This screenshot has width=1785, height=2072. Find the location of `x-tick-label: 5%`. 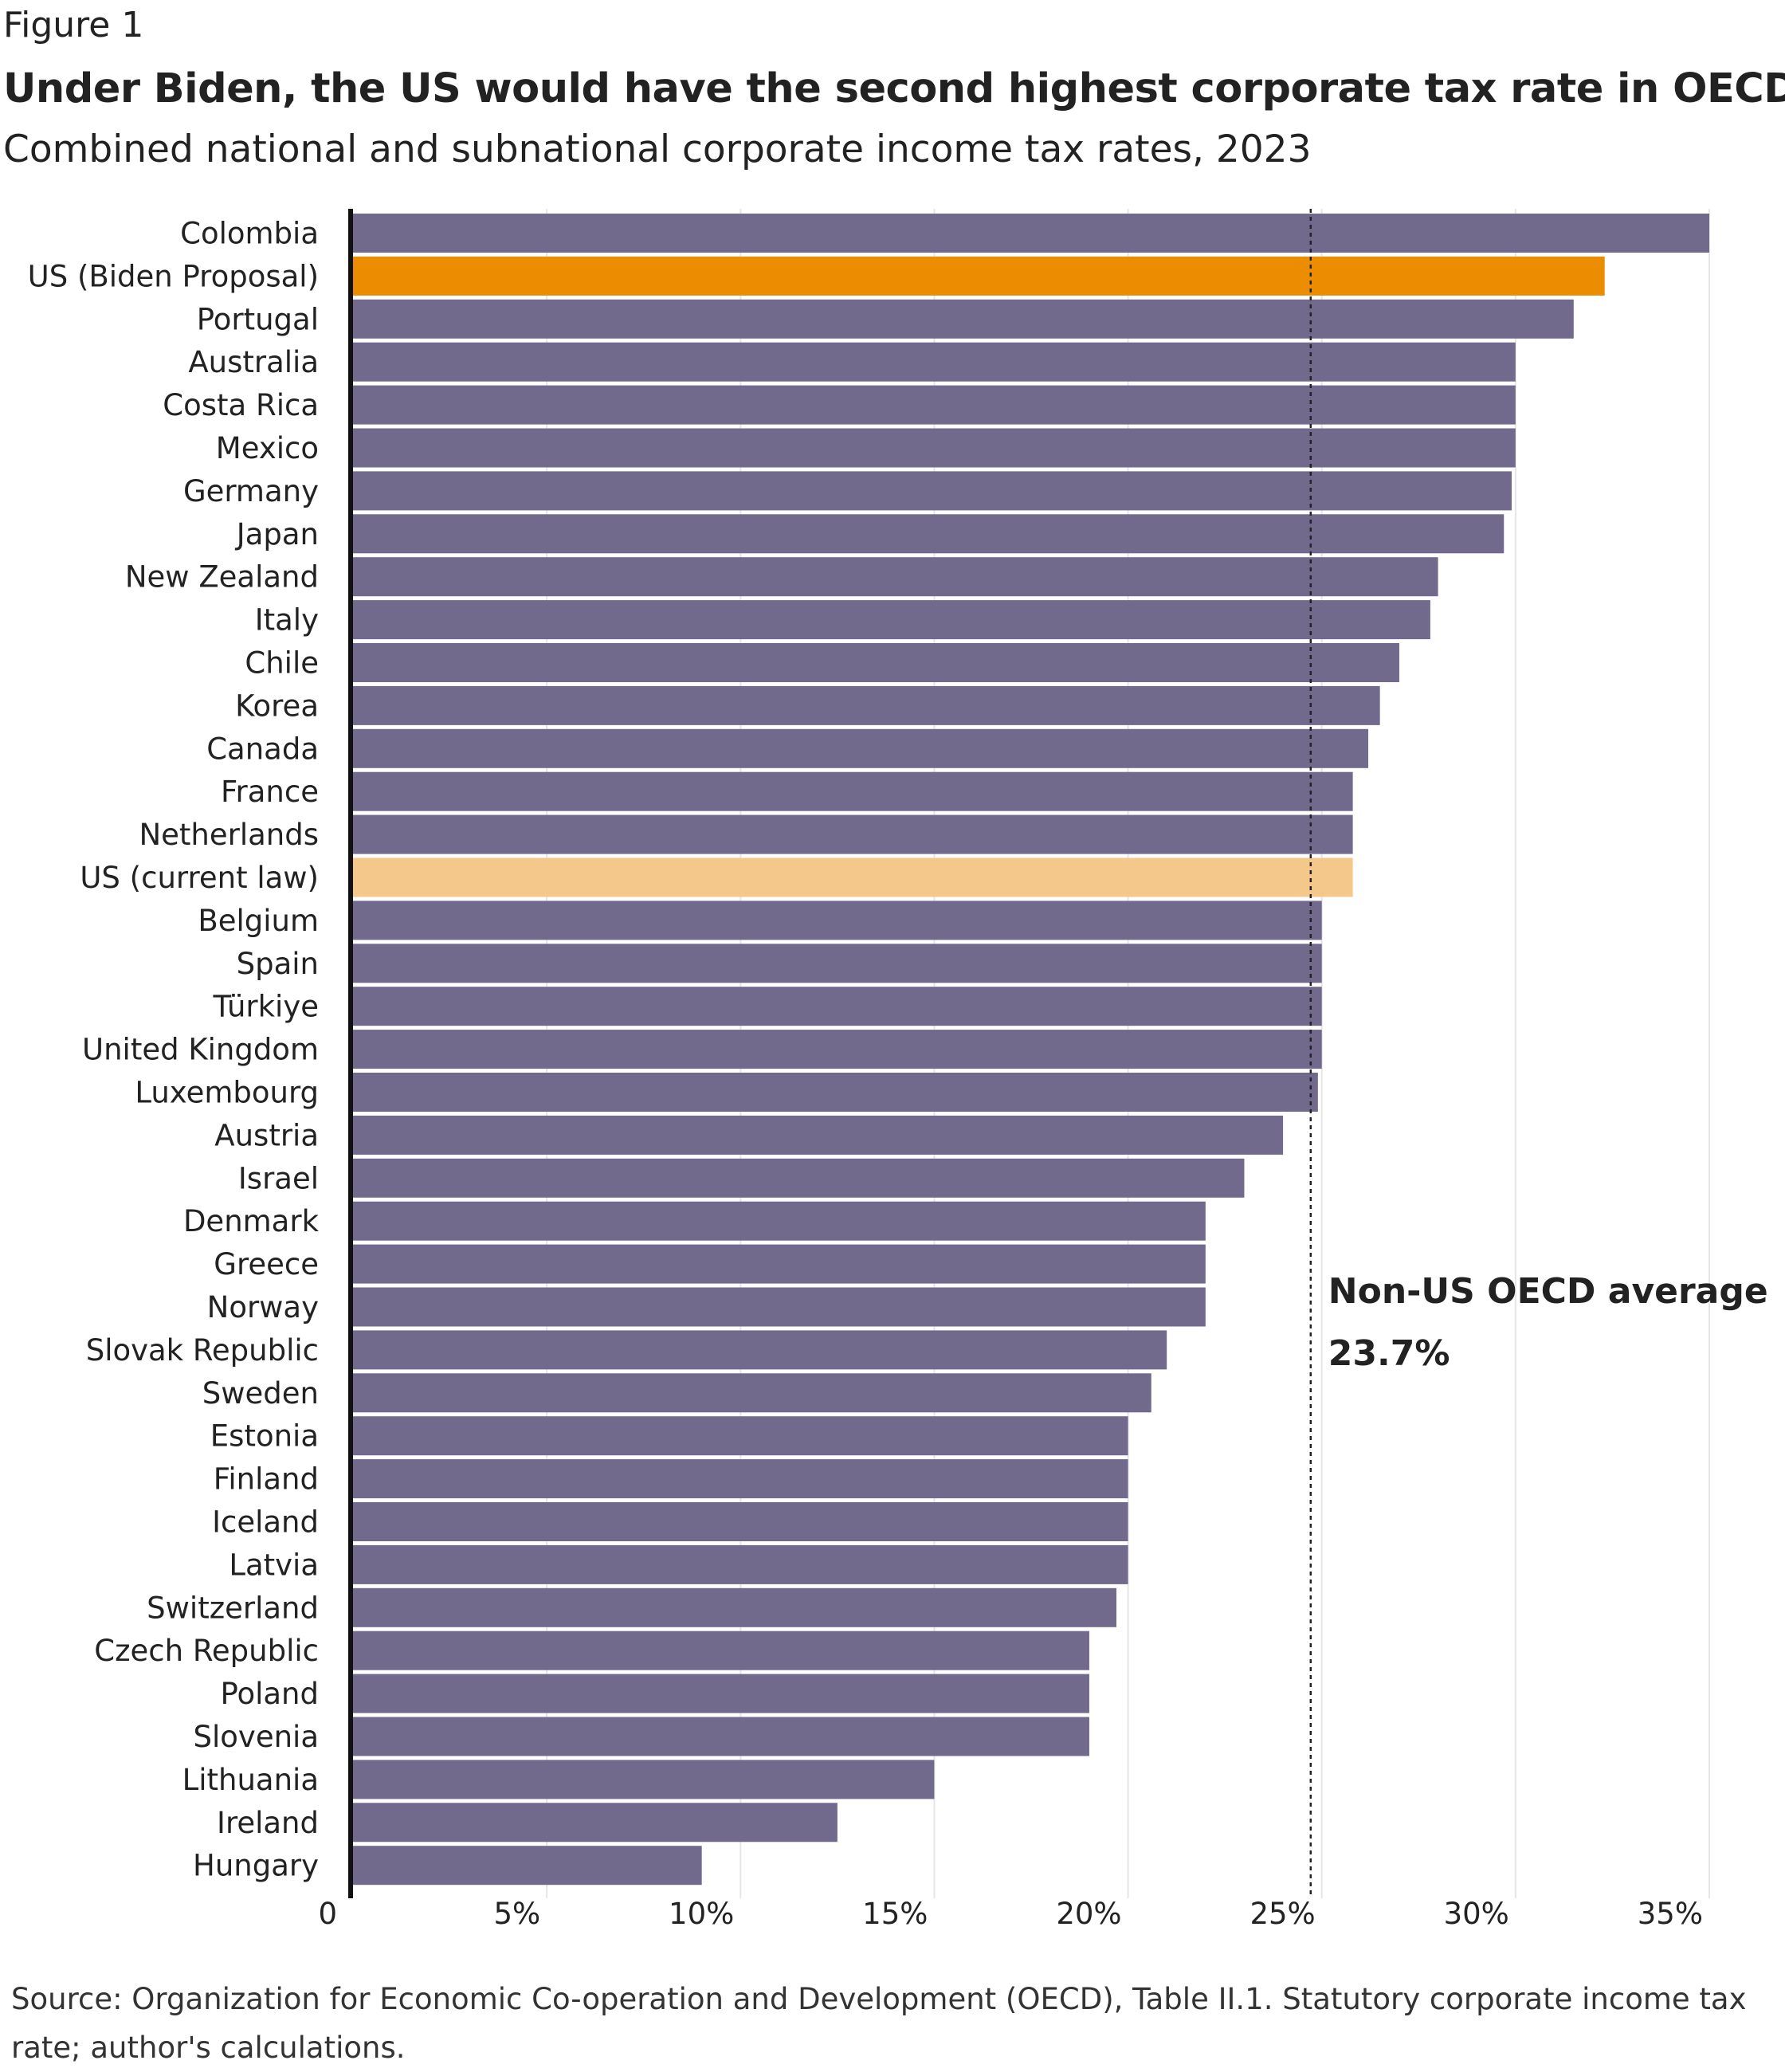

x-tick-label: 5% is located at coordinates (516, 1914).